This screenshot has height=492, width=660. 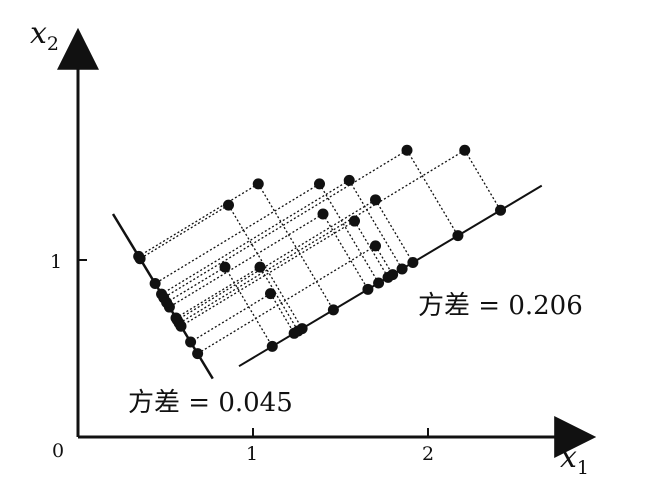 What do you see at coordinates (575, 459) in the screenshot?
I see `x-axis-label: x1` at bounding box center [575, 459].